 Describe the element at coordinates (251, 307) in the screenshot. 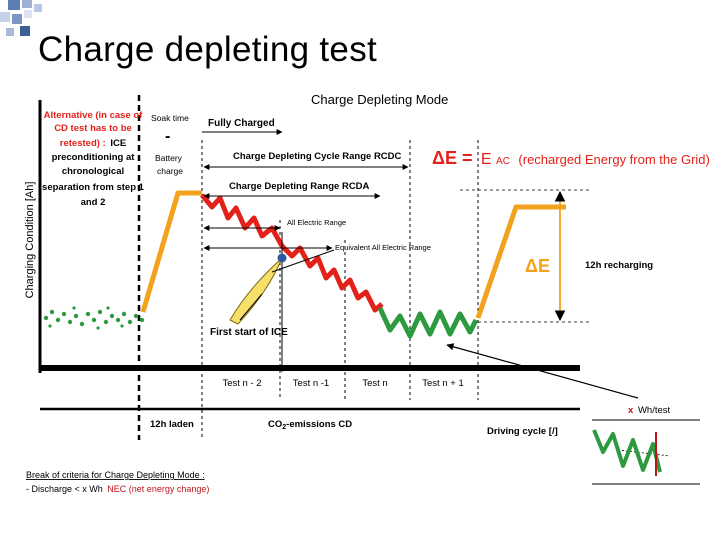

I see `ice-start-pointer` at that location.